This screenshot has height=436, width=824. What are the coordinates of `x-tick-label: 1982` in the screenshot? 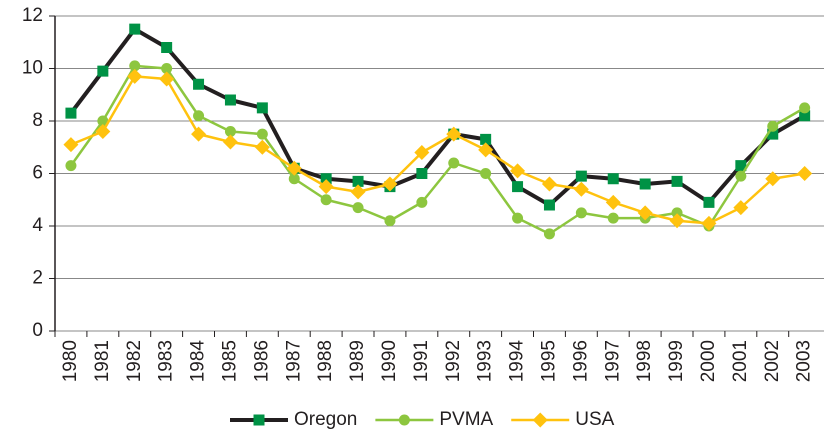 It's located at (134, 361).